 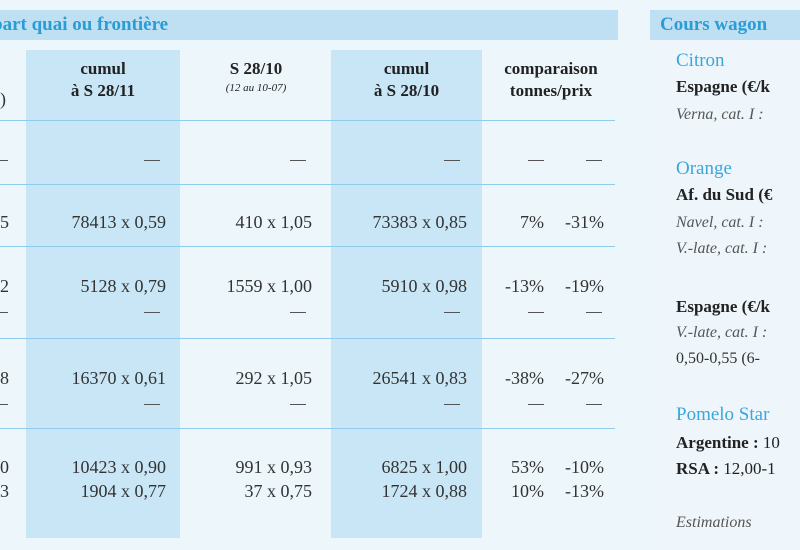 What do you see at coordinates (4, 286) in the screenshot?
I see `first-col-fragment: 2` at bounding box center [4, 286].